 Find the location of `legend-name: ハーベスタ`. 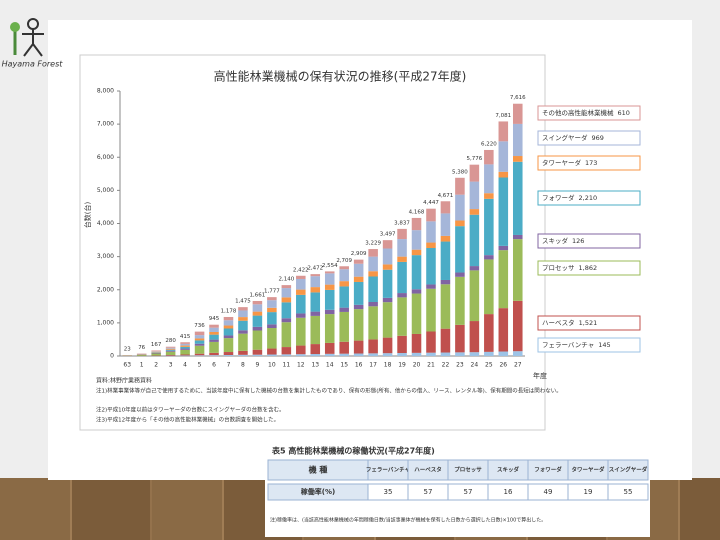

legend-name: ハーベスタ is located at coordinates (558, 322).